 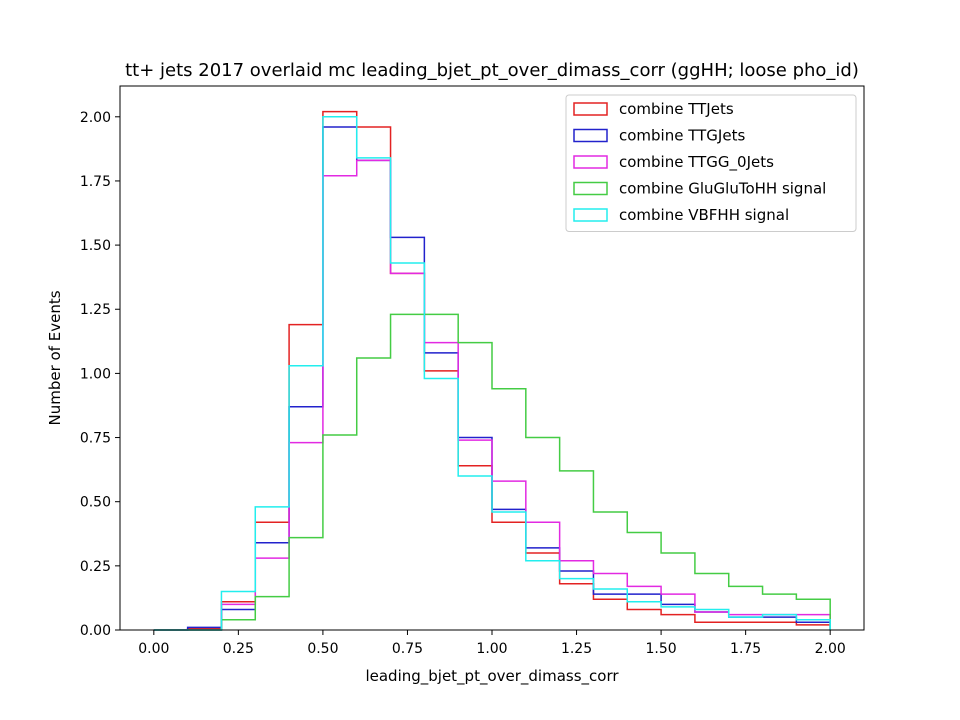 What do you see at coordinates (407, 649) in the screenshot?
I see `x-tick-label: 0.75` at bounding box center [407, 649].